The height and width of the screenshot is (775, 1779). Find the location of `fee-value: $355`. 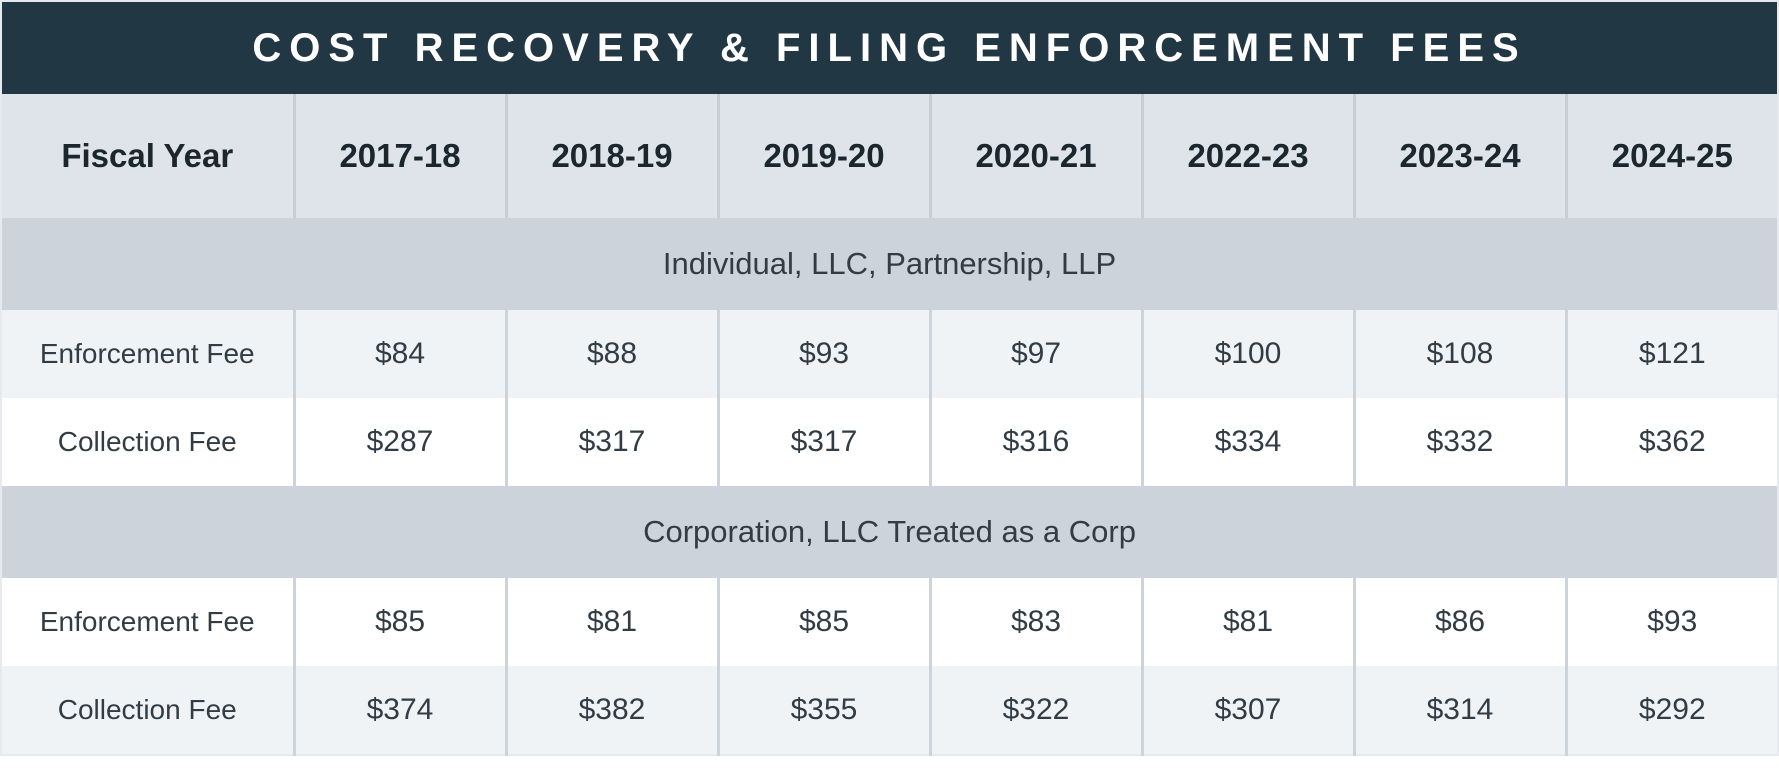

fee-value: $355 is located at coordinates (823, 710).